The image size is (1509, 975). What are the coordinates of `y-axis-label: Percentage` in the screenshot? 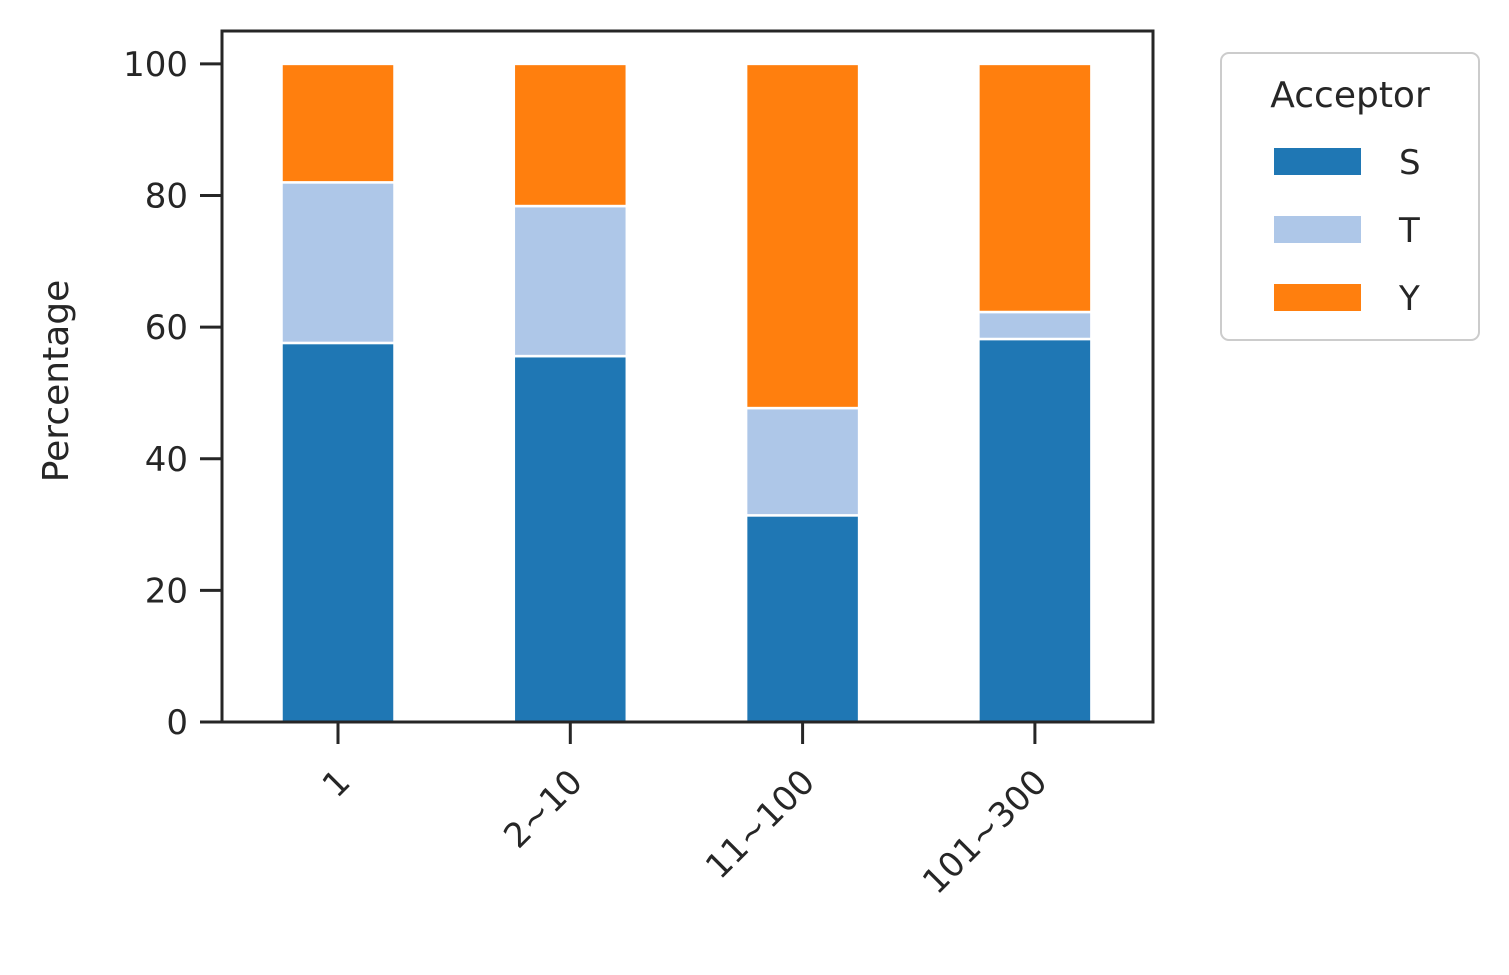 It's located at (56, 381).